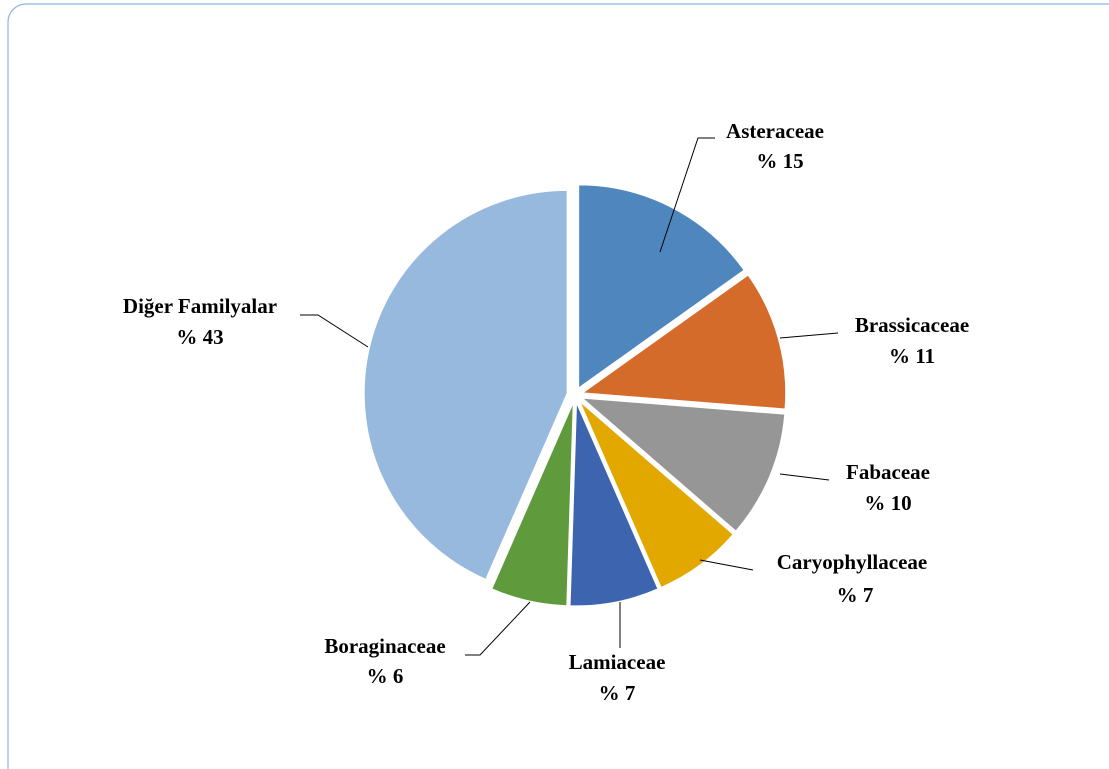 The width and height of the screenshot is (1109, 769). What do you see at coordinates (199, 337) in the screenshot?
I see `slice-value-label: % 43` at bounding box center [199, 337].